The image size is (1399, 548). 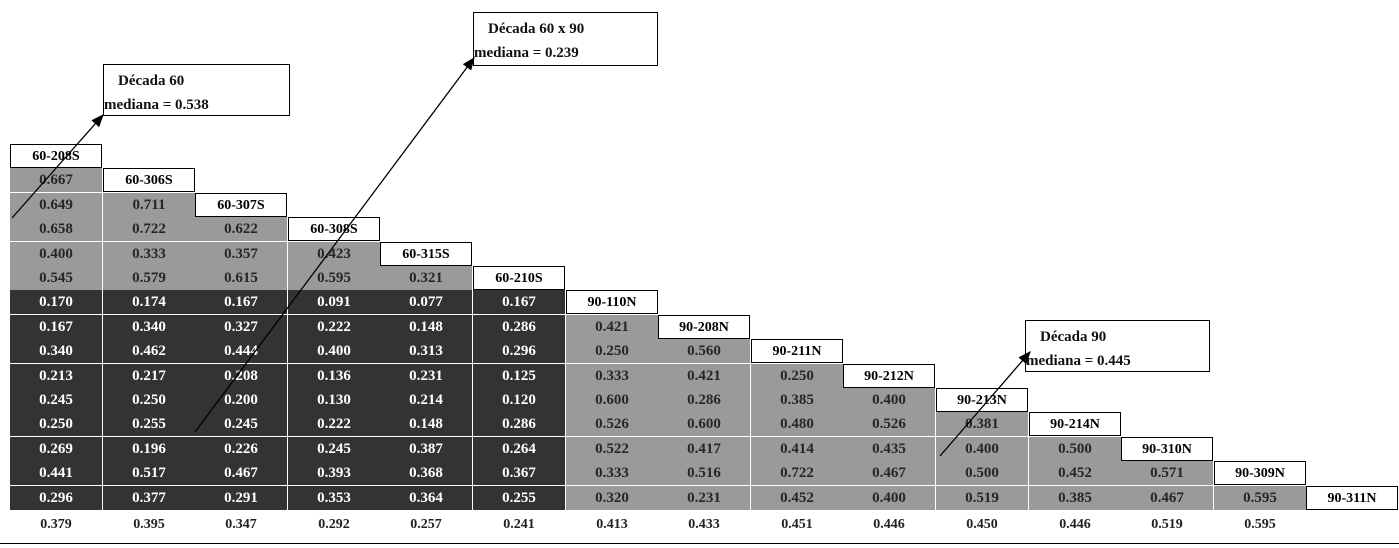 I want to click on column-header: 60-210S, so click(x=519, y=278).